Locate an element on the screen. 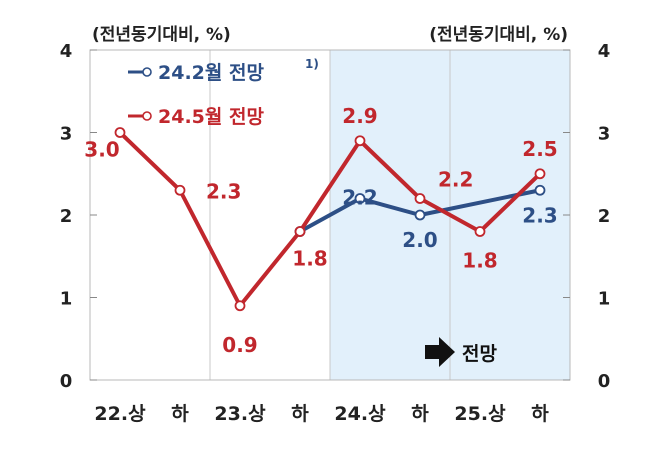 This screenshot has height=455, width=672. data-label: 0.9 is located at coordinates (239, 345).